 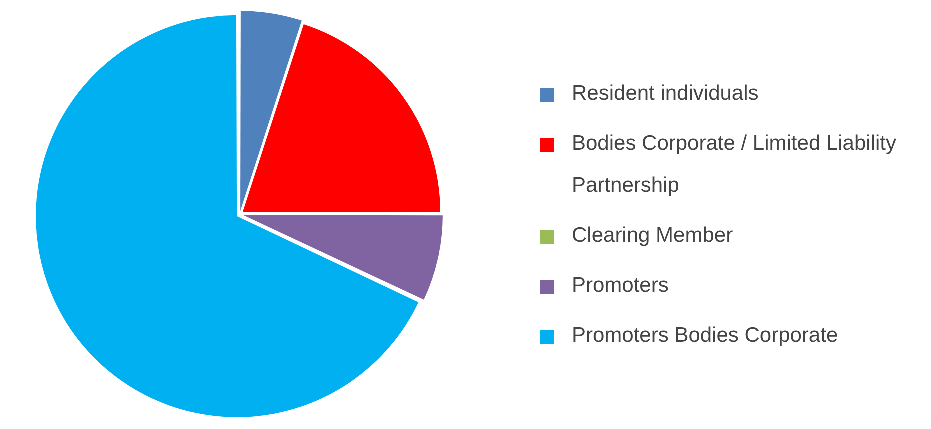 I want to click on legend-label: Promoters Bodies Corporate, so click(x=705, y=335).